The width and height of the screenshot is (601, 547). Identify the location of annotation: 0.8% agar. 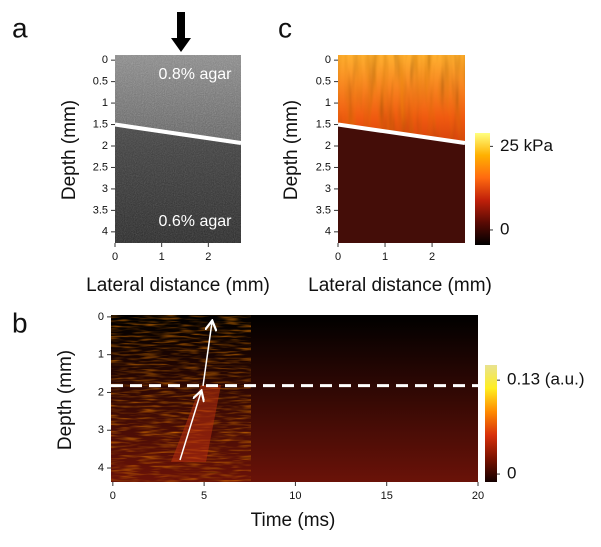
(196, 74).